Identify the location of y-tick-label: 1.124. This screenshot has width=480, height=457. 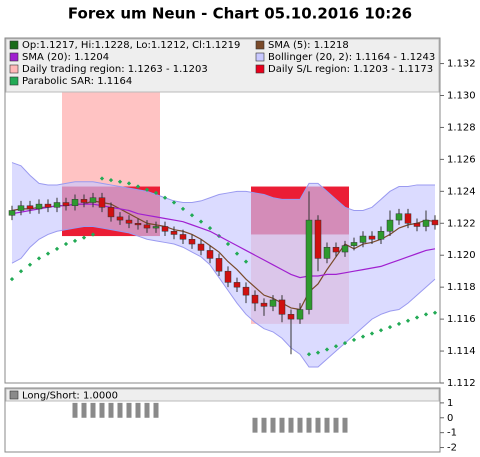
(461, 191).